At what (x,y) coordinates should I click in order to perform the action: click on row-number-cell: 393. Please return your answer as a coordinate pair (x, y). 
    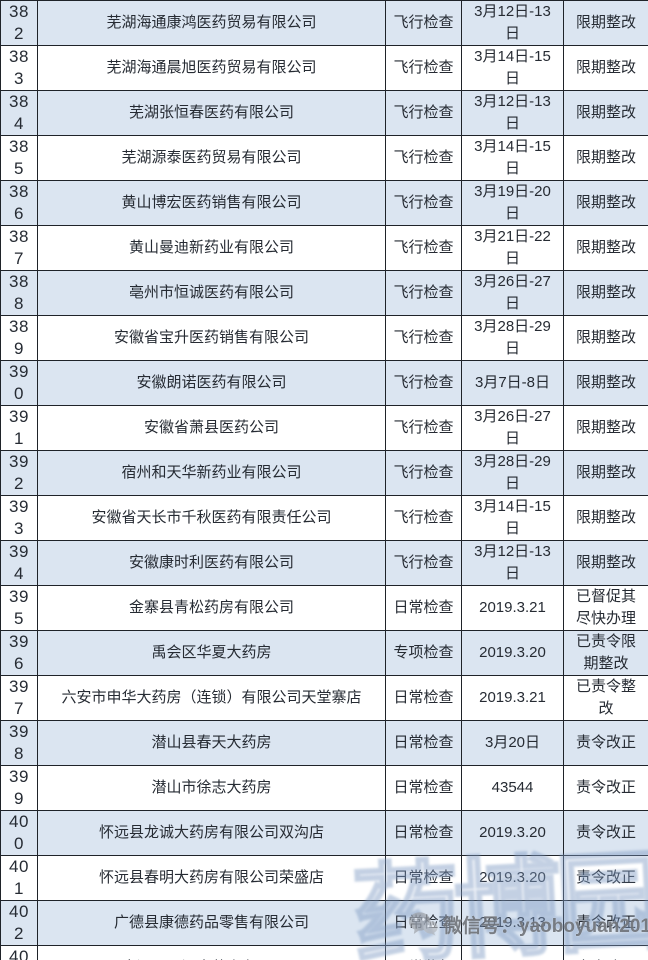
    Looking at the image, I should click on (19, 518).